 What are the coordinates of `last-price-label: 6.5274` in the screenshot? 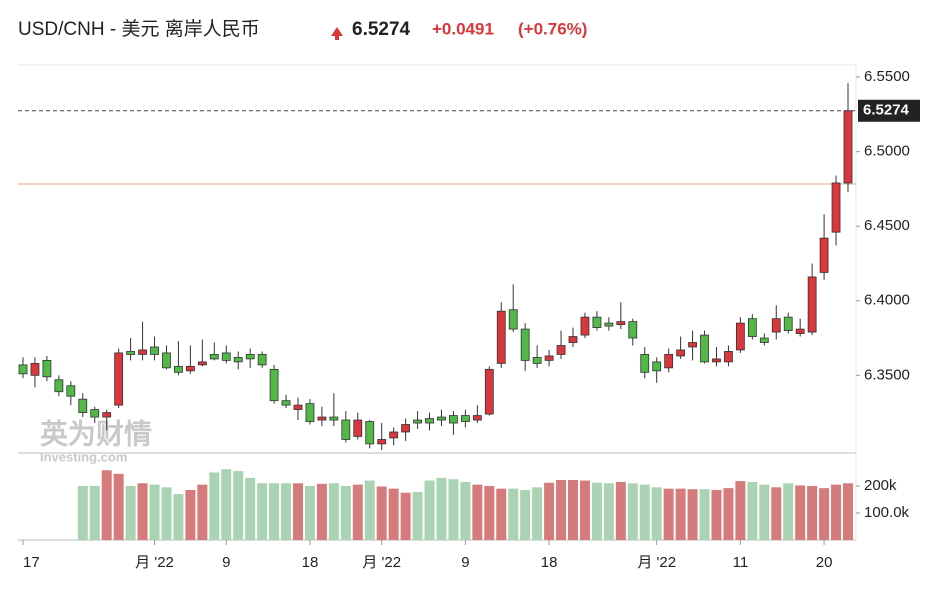 It's located at (886, 110).